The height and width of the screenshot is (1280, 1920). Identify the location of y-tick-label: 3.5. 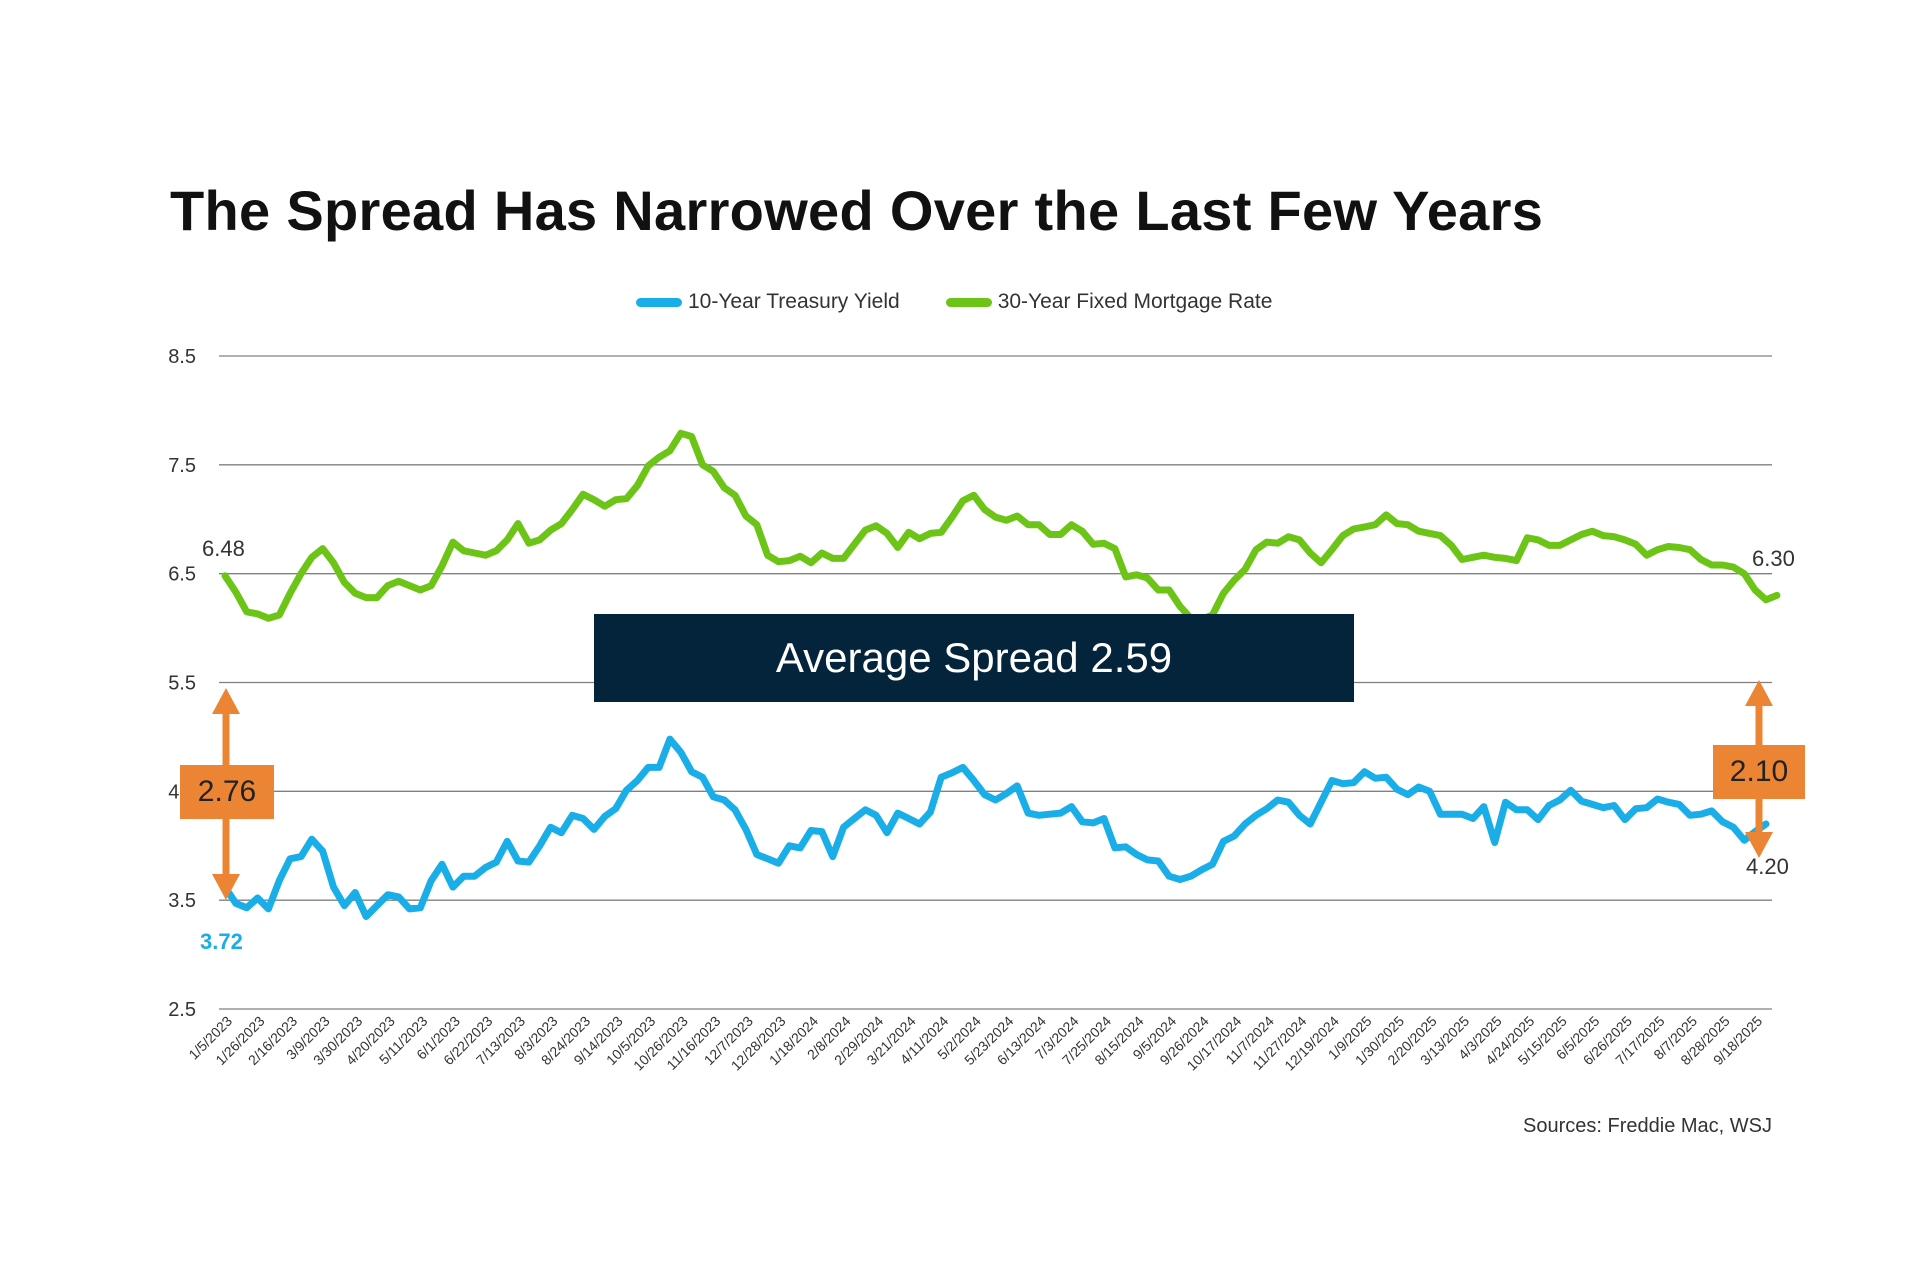
(182, 901).